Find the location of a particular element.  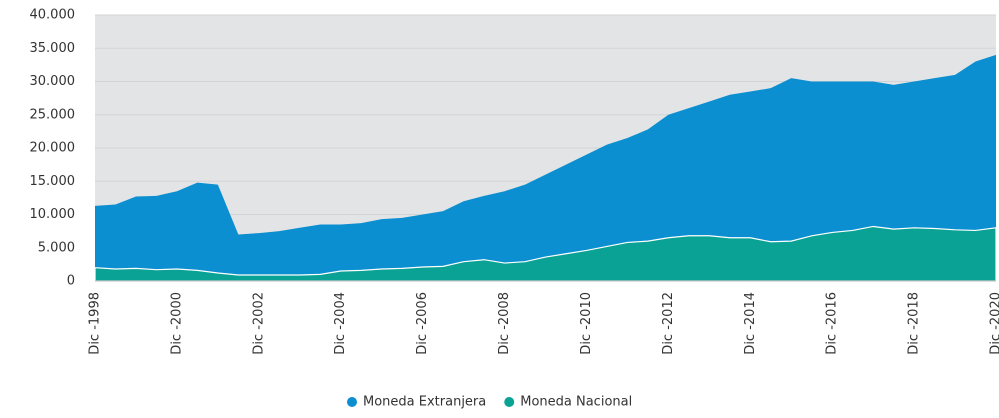

y-tick-label: 10.000 is located at coordinates (53, 214).